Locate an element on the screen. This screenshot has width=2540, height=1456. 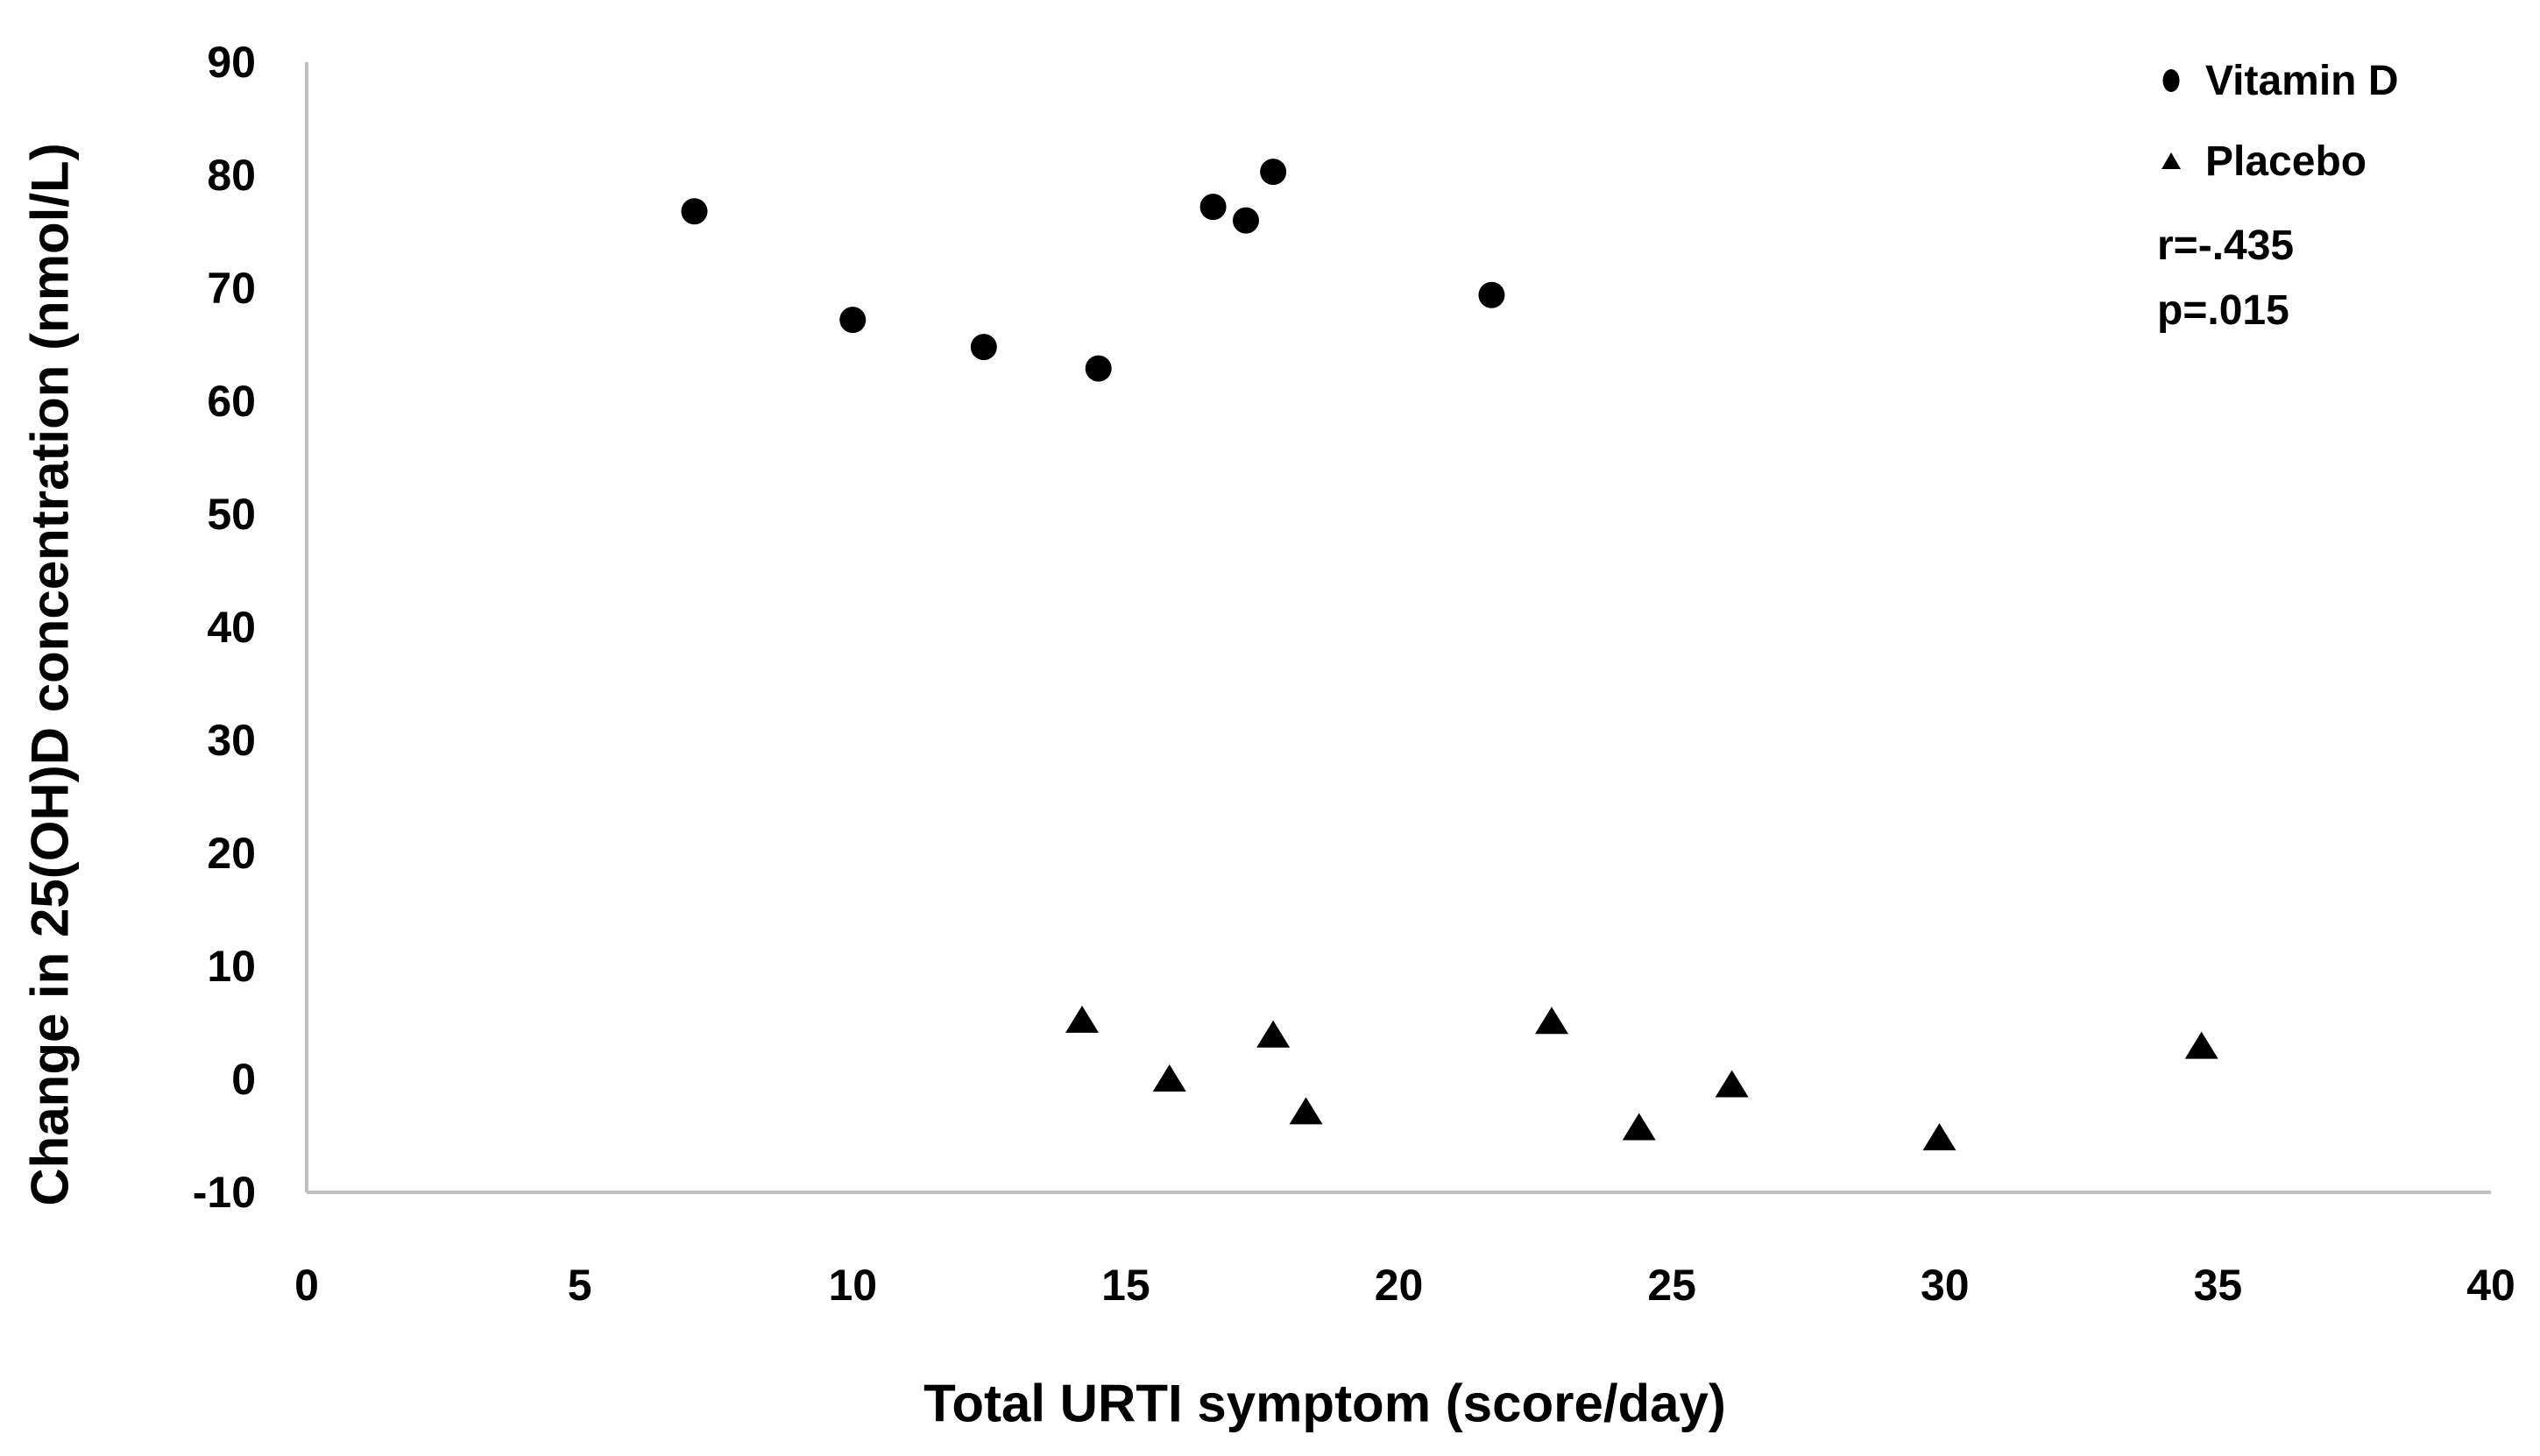
y-tick-label: 70 is located at coordinates (231, 288).